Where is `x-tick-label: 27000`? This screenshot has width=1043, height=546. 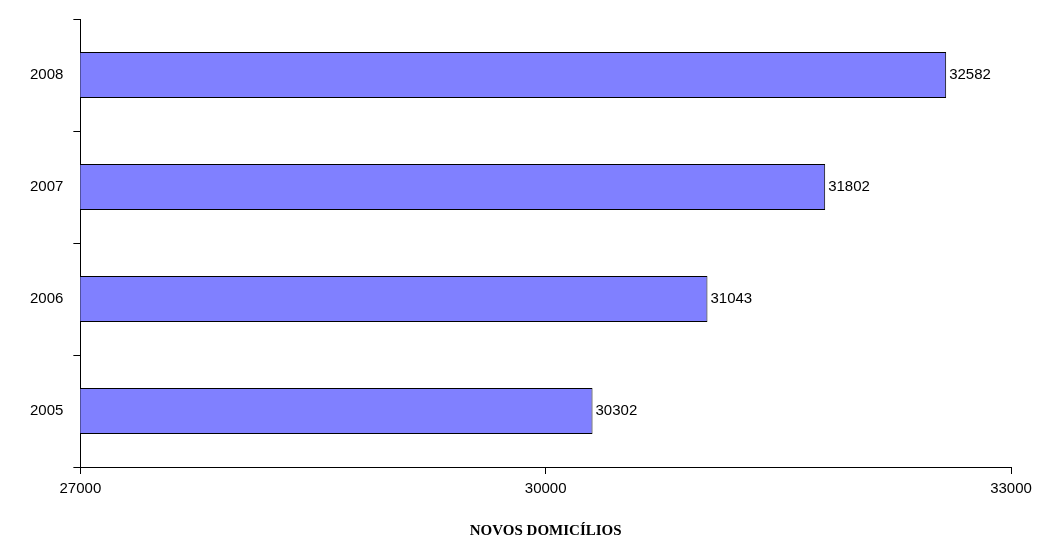 x-tick-label: 27000 is located at coordinates (80, 488).